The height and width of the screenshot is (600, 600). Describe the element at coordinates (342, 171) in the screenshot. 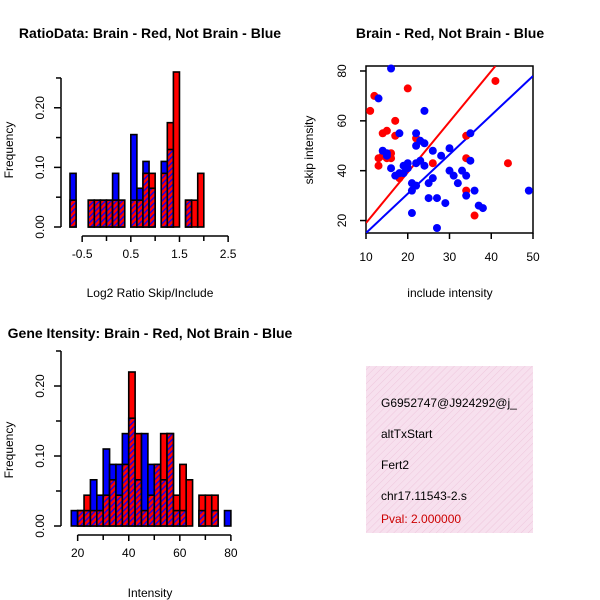

I see `scatter-y-tick-label-1: 40` at that location.